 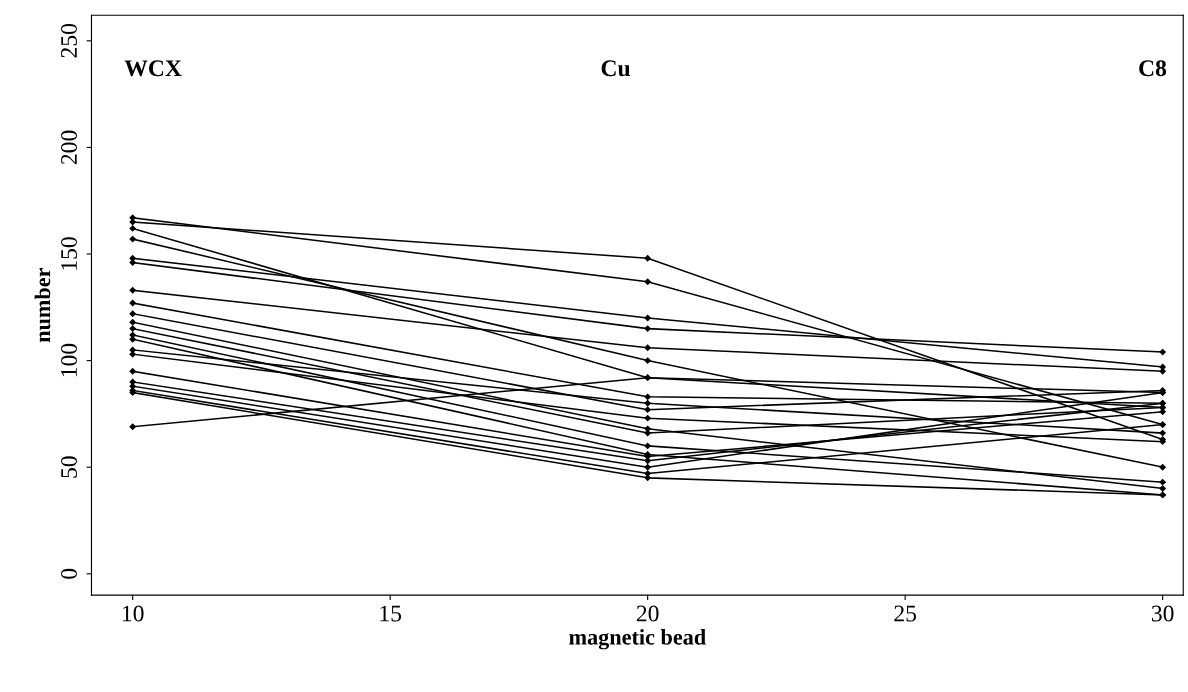 I want to click on y-tick-label: 250, so click(x=69, y=41).